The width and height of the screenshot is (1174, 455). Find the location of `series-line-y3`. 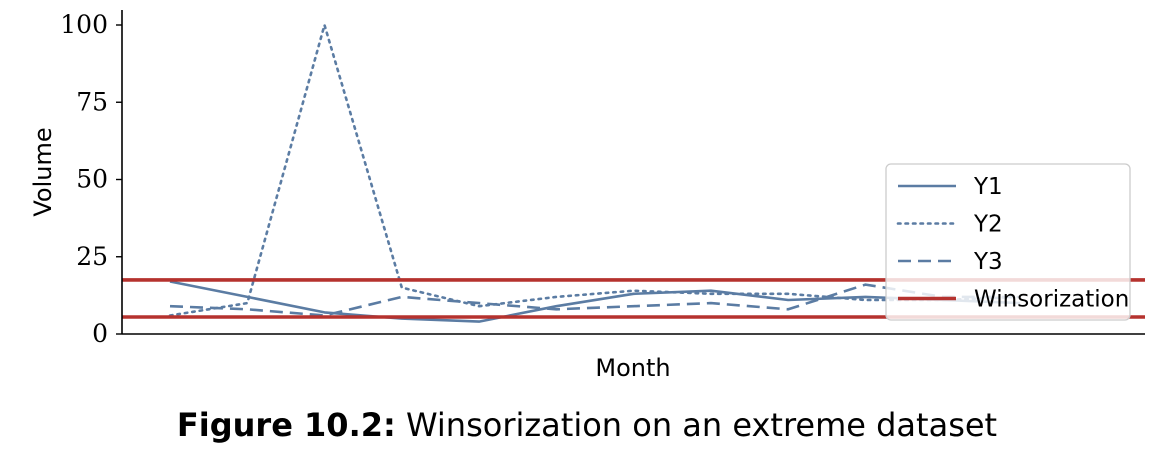

series-line-y3 is located at coordinates (594, 300).